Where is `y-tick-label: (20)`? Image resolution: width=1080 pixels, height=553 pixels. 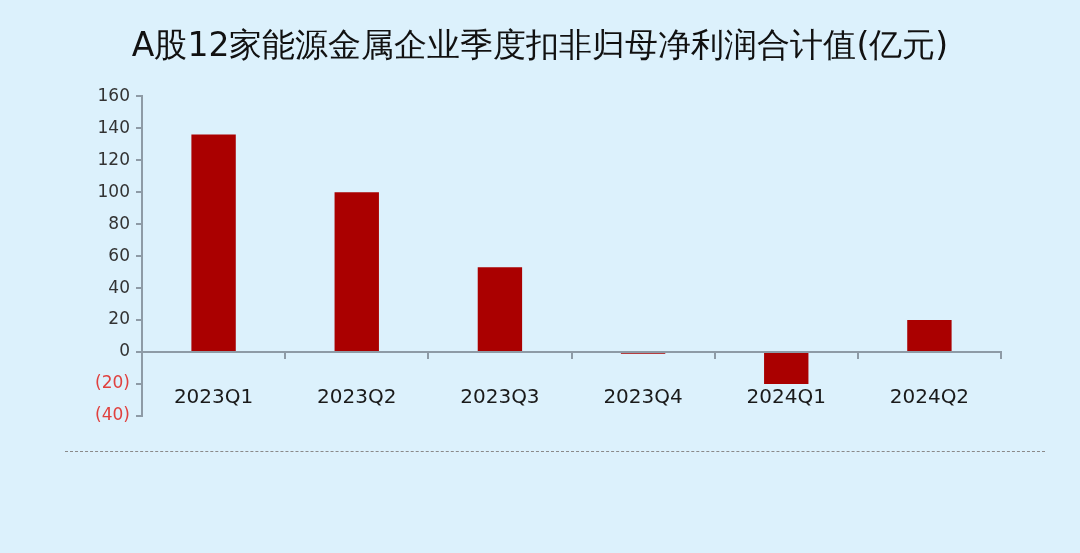
y-tick-label: (20) is located at coordinates (112, 382).